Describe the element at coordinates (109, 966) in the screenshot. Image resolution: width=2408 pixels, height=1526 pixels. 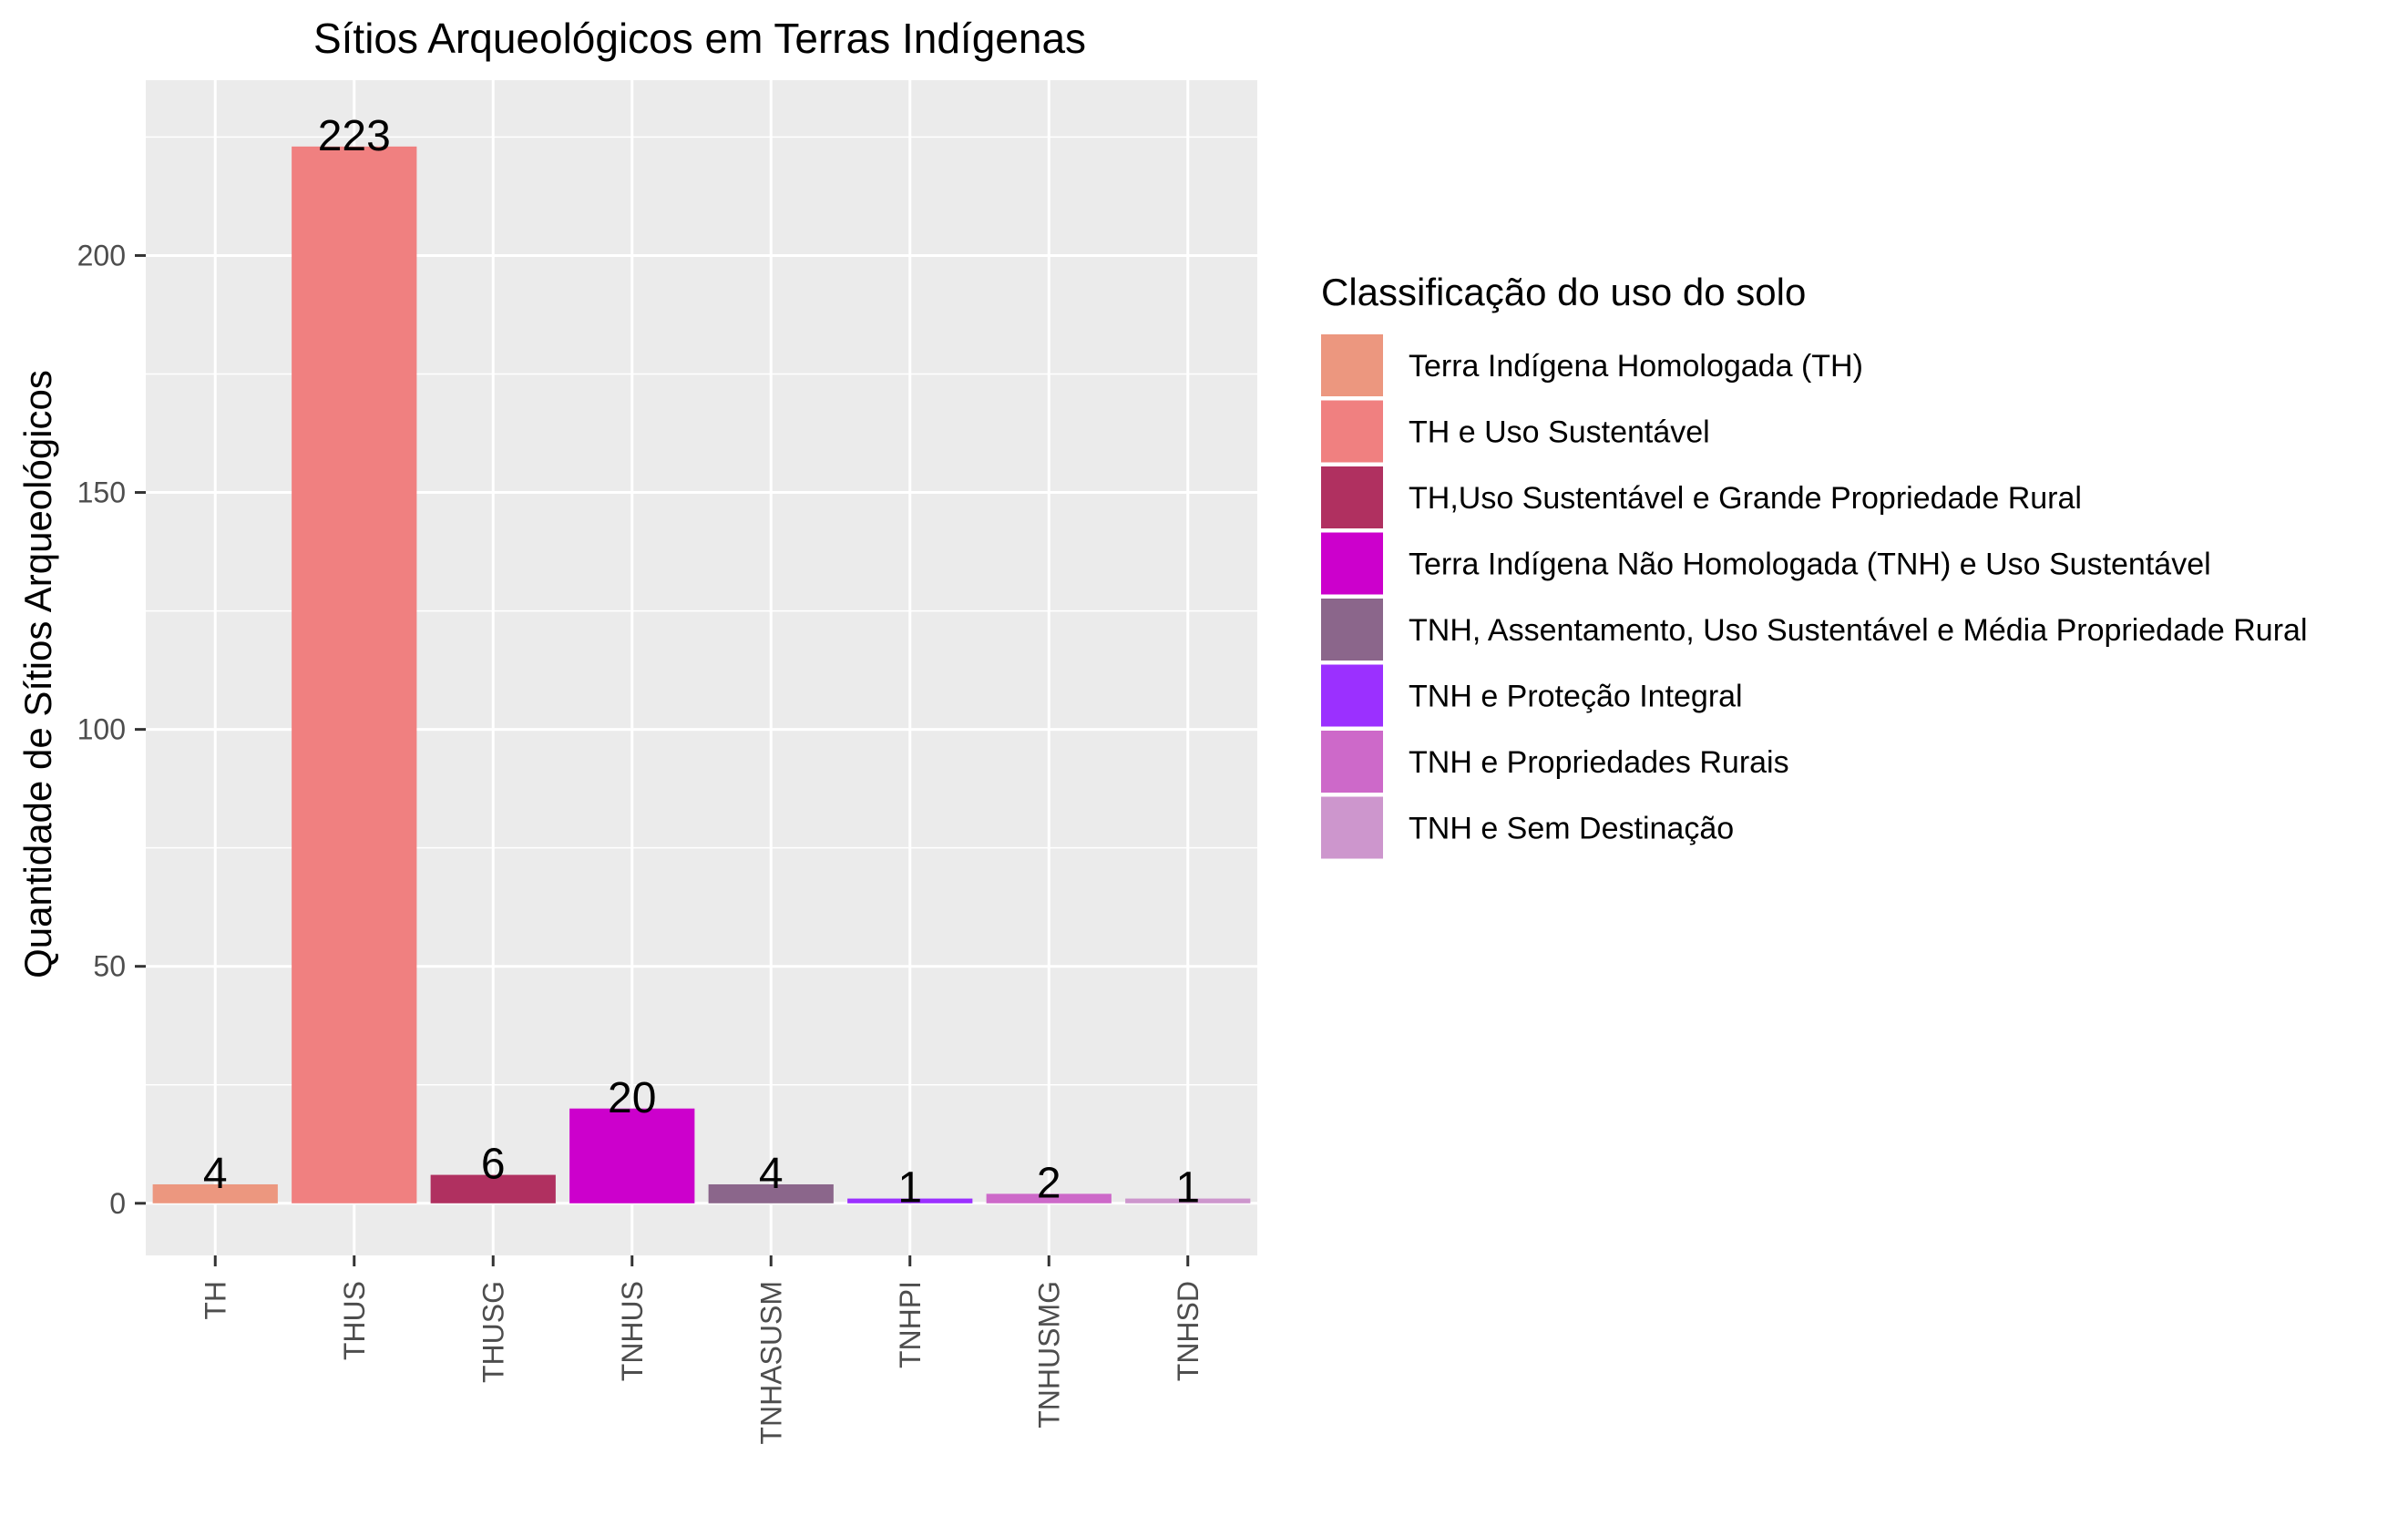
I see `y-tick-label: 50` at that location.